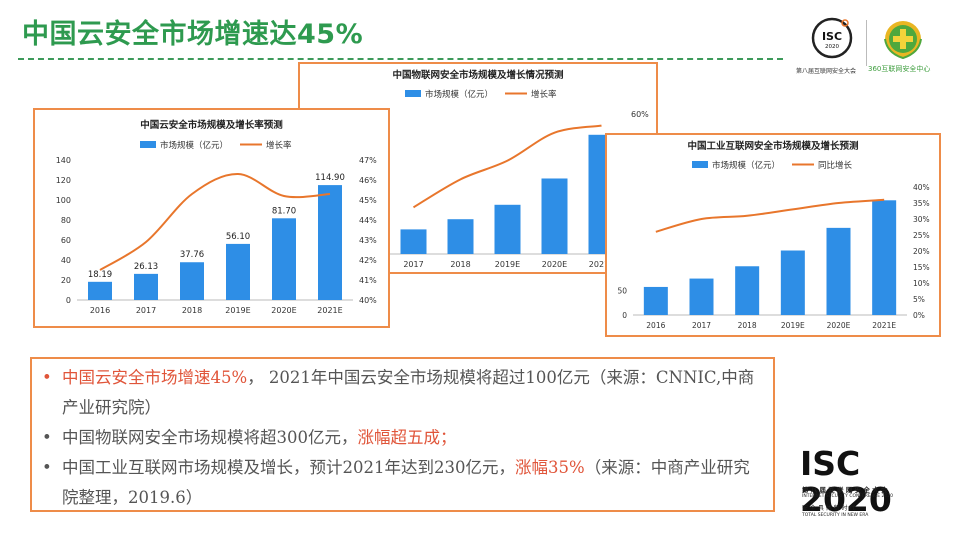 The image size is (959, 535). What do you see at coordinates (845, 490) in the screenshot?
I see `brand-line-1: 第 八 届 互 联 网 安 全 大 会` at bounding box center [845, 490].